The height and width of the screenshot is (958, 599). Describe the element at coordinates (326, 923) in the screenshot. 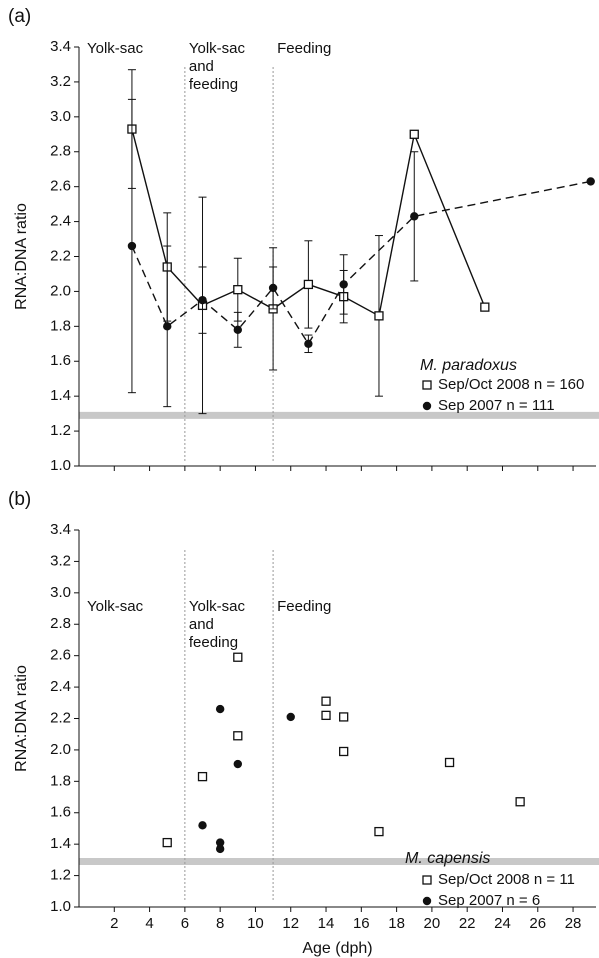

I see `x-tick-label: 14` at that location.